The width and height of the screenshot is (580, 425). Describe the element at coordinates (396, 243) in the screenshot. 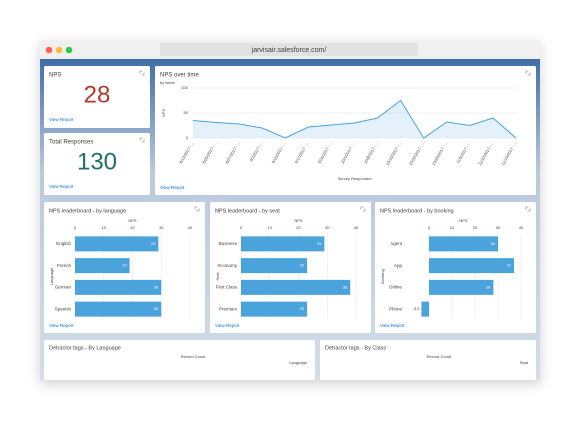

I see `y-tick-label: Agent` at that location.